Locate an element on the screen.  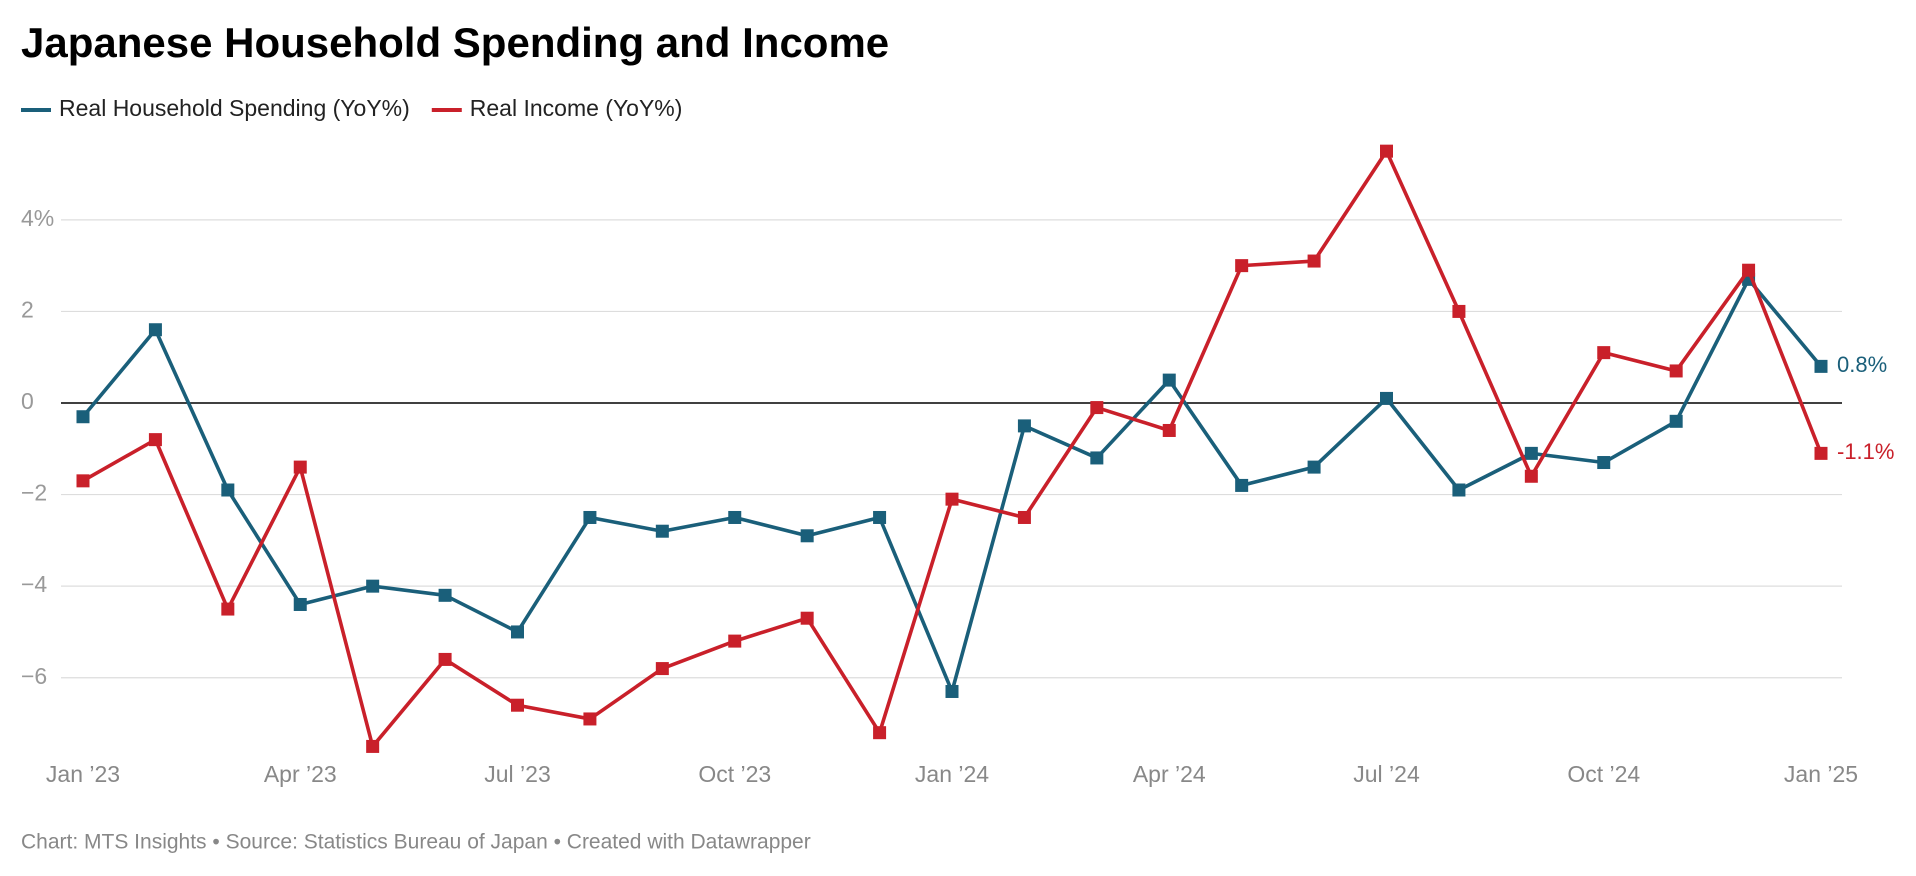
y-tick-label: 0 is located at coordinates (27, 401).